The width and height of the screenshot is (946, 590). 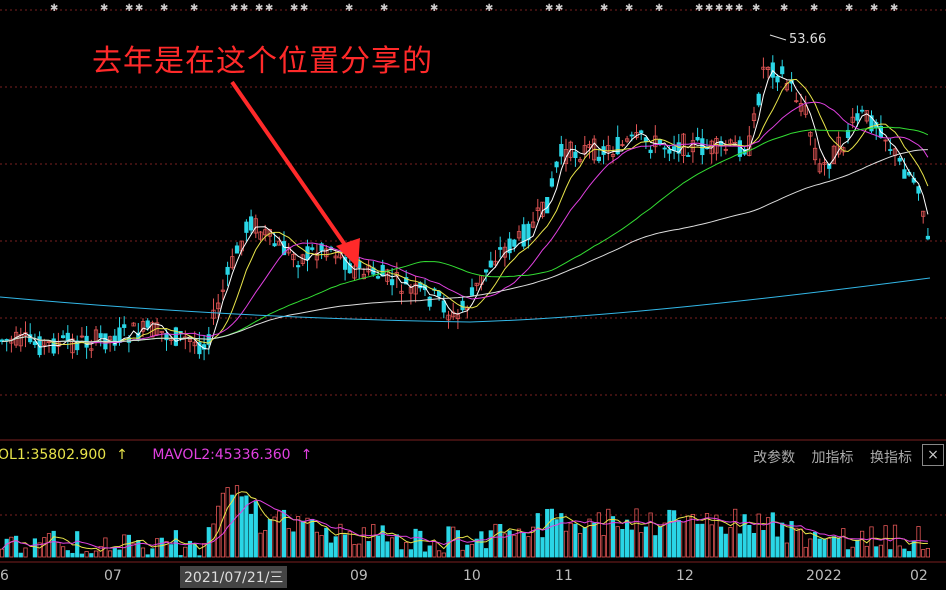 What do you see at coordinates (464, 524) in the screenshot?
I see `vol-ma-line` at bounding box center [464, 524].